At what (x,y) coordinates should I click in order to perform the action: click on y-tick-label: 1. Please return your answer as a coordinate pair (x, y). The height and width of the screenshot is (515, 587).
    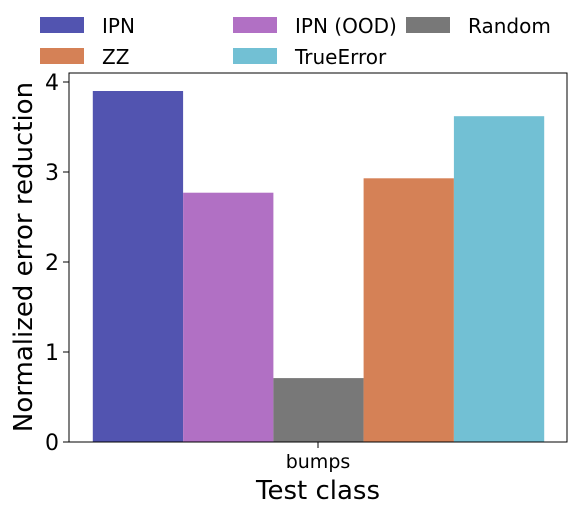
    Looking at the image, I should click on (52, 353).